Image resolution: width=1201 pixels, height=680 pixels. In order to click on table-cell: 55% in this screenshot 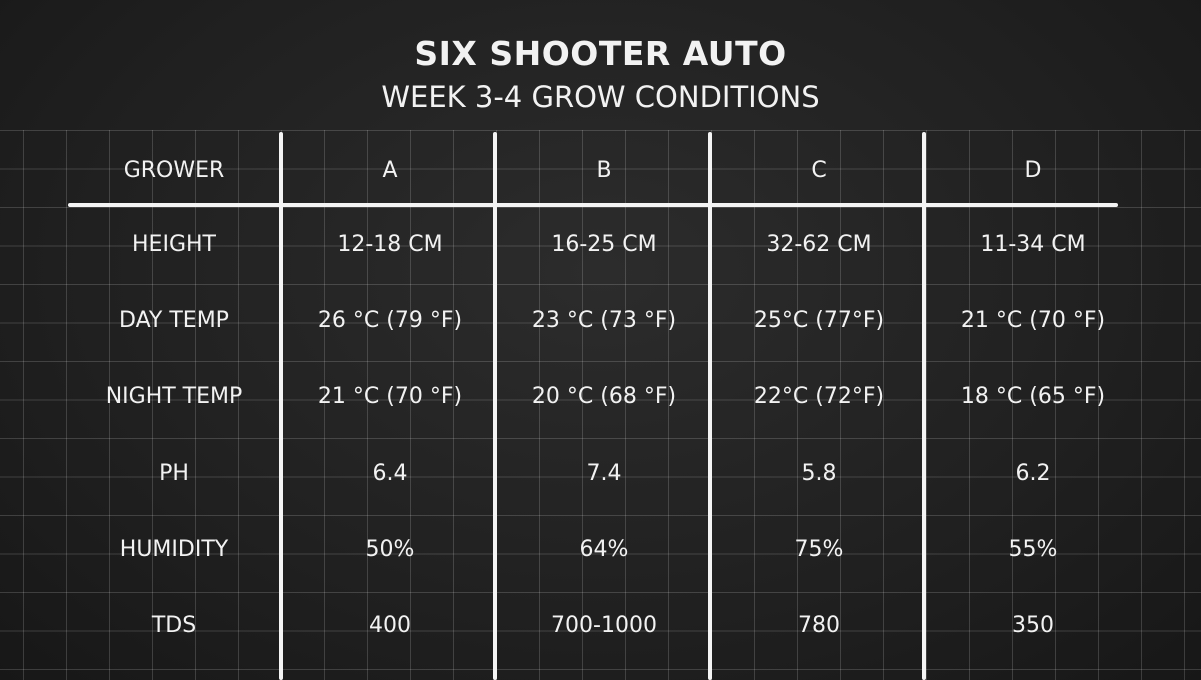, I will do `click(1033, 549)`.